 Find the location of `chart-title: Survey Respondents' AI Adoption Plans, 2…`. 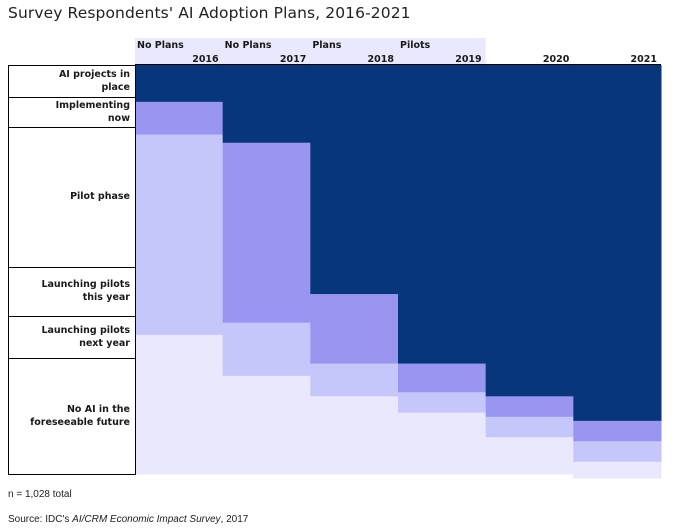

chart-title: Survey Respondents' AI Adoption Plans, 2… is located at coordinates (209, 13).